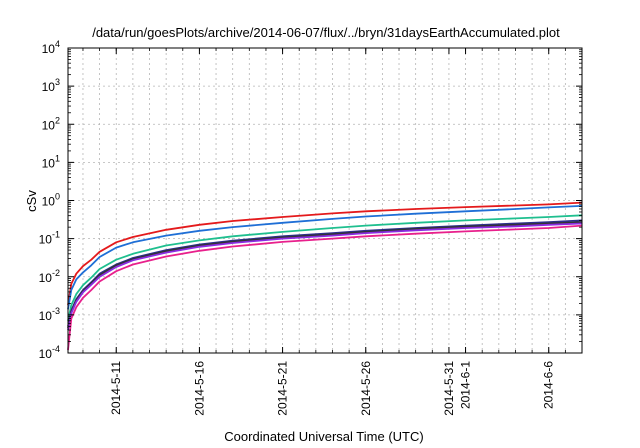  I want to click on x-tick-label: 2014-5-11, so click(116, 388).